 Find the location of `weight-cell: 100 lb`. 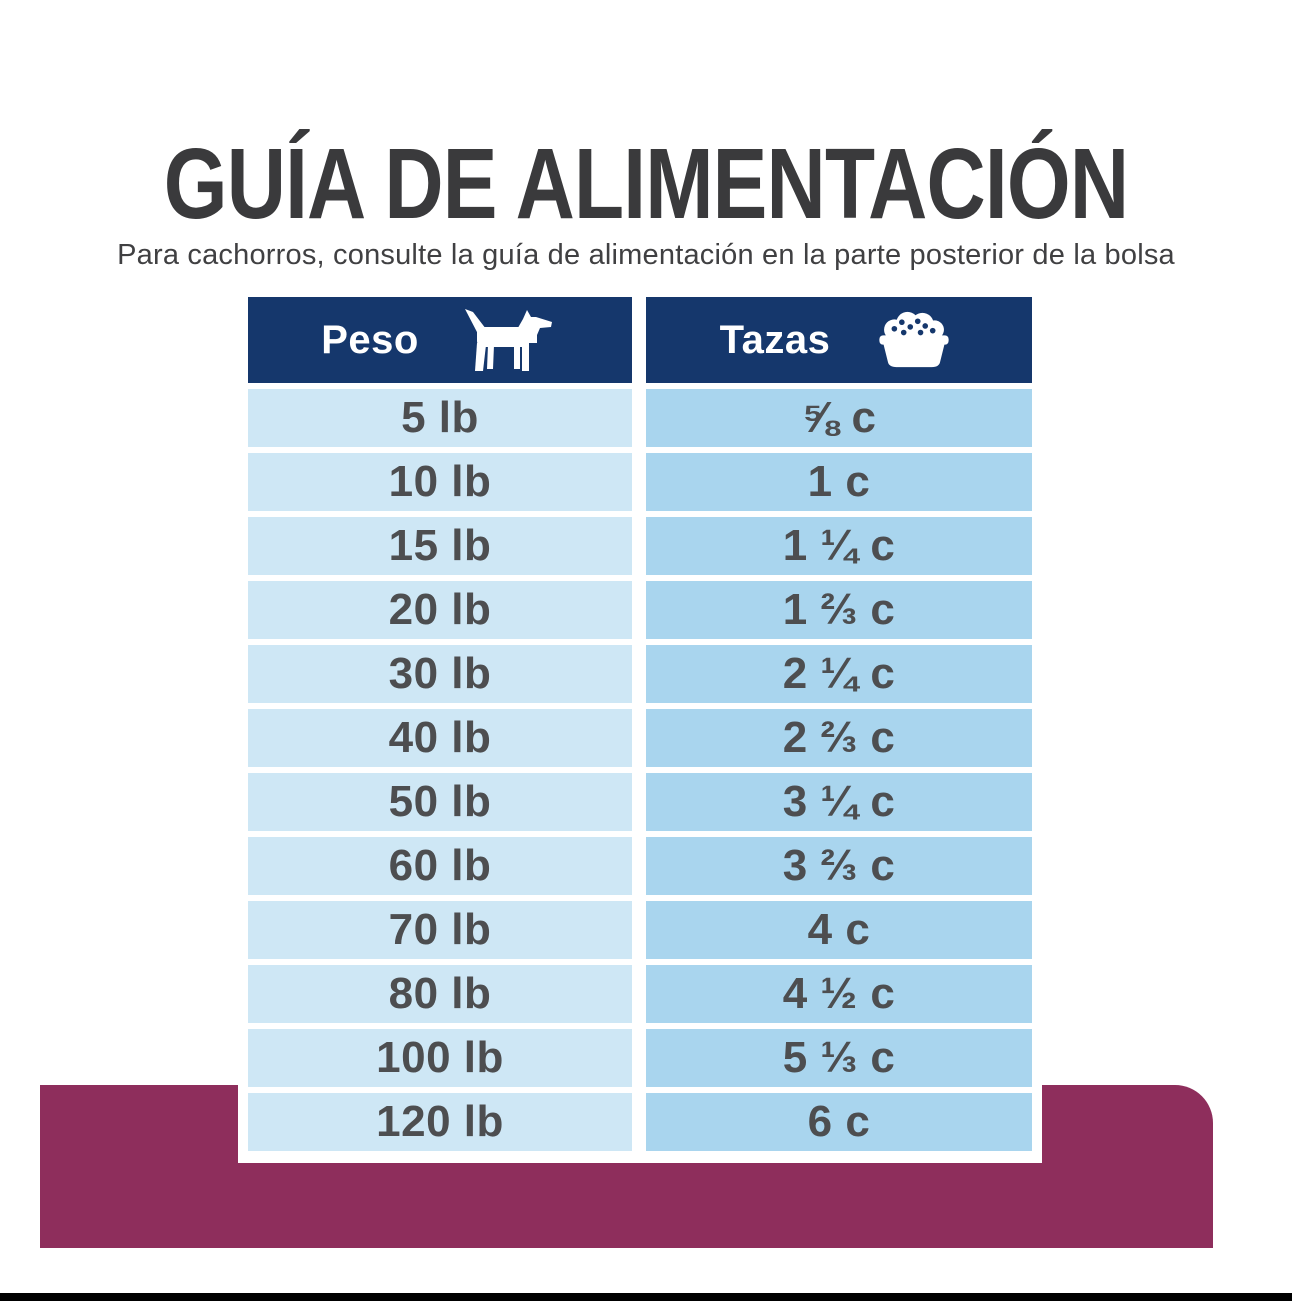

weight-cell: 100 lb is located at coordinates (440, 1058).